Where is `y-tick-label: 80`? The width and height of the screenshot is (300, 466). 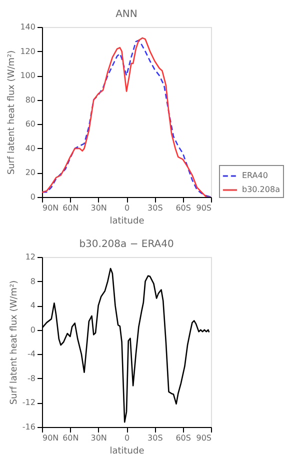 y-tick-label: 80 is located at coordinates (30, 99).